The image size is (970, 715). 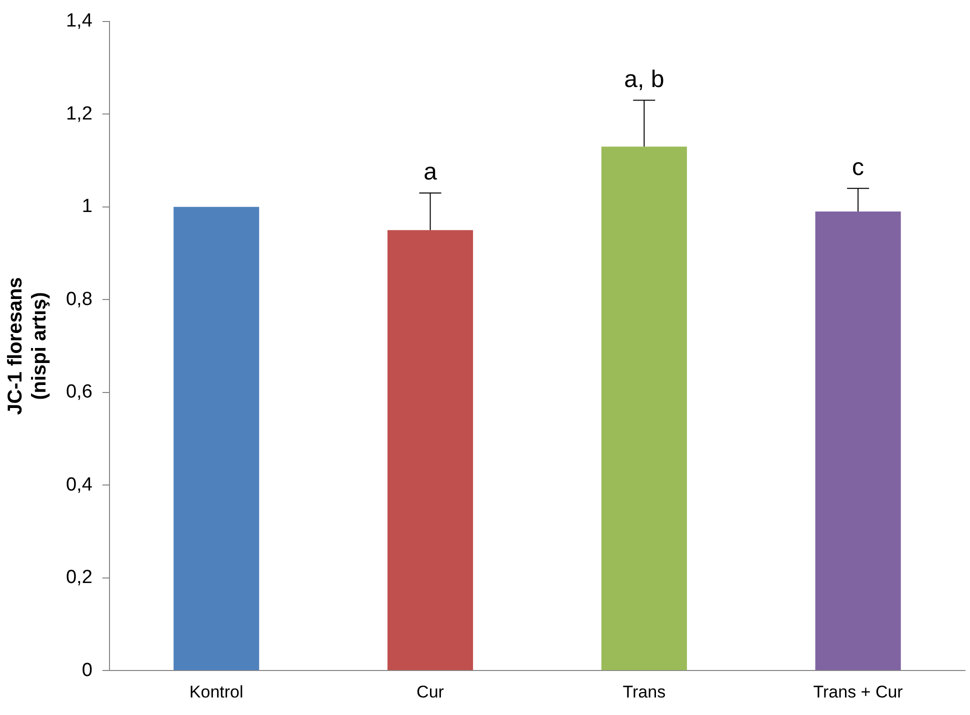 What do you see at coordinates (430, 692) in the screenshot?
I see `x-tick-label: Cur` at bounding box center [430, 692].